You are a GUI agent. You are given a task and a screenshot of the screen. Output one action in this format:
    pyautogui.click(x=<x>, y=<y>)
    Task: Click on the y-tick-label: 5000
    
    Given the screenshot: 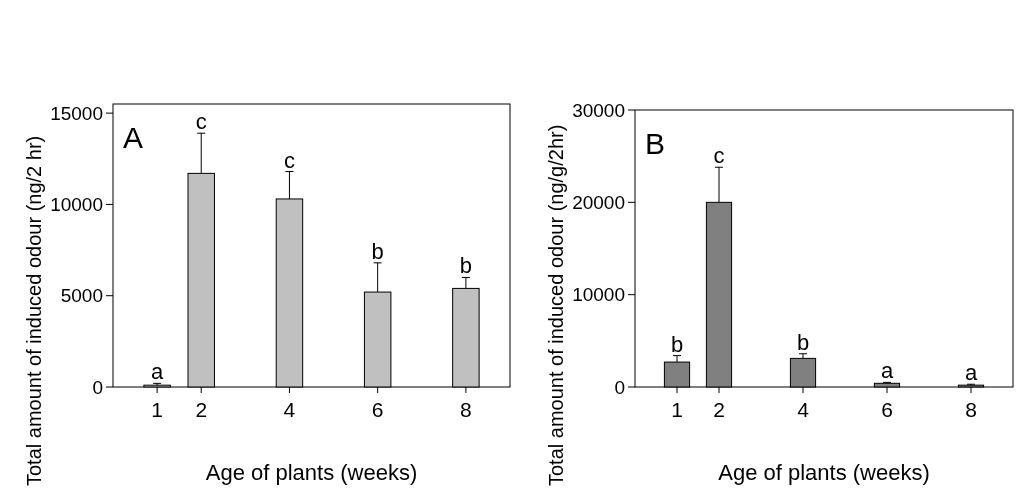 What is the action you would take?
    pyautogui.click(x=81, y=296)
    